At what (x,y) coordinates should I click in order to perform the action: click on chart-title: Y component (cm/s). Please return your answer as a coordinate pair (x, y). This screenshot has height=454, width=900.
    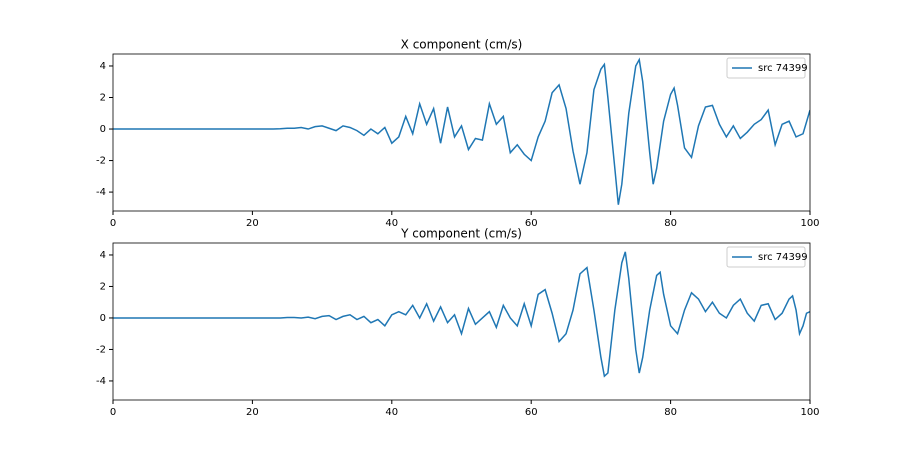
    Looking at the image, I should click on (461, 234).